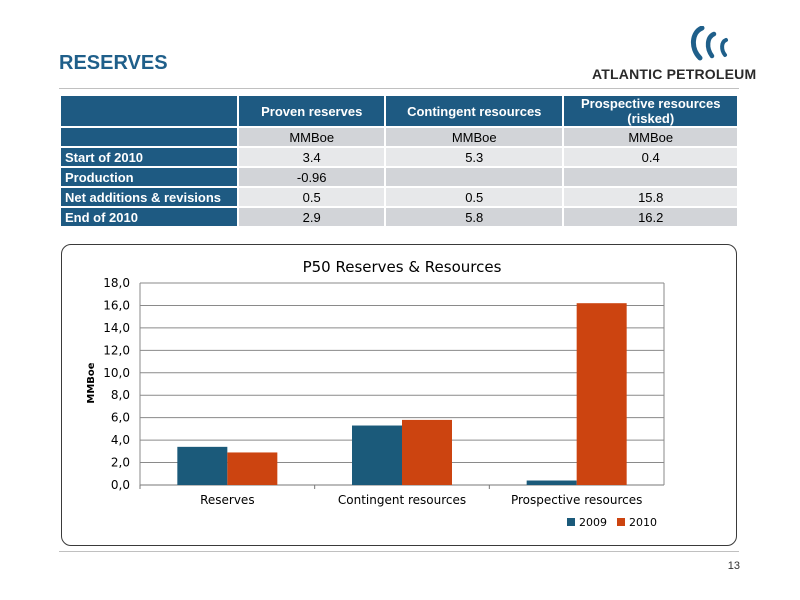 The width and height of the screenshot is (800, 600). Describe the element at coordinates (551, 482) in the screenshot. I see `bar-2009-prospective-resources` at that location.